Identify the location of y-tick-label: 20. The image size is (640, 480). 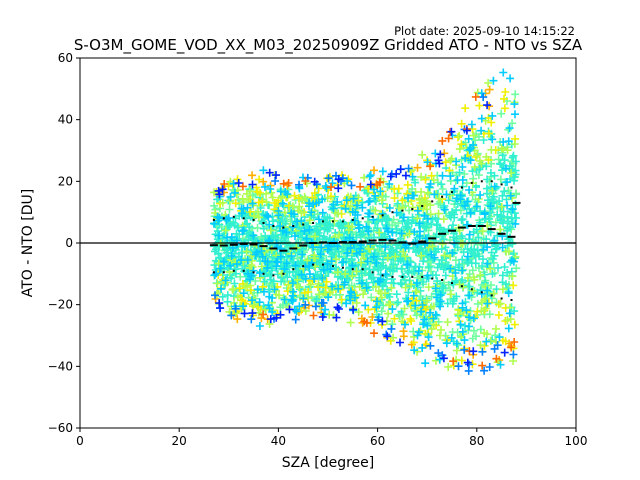
(65, 181).